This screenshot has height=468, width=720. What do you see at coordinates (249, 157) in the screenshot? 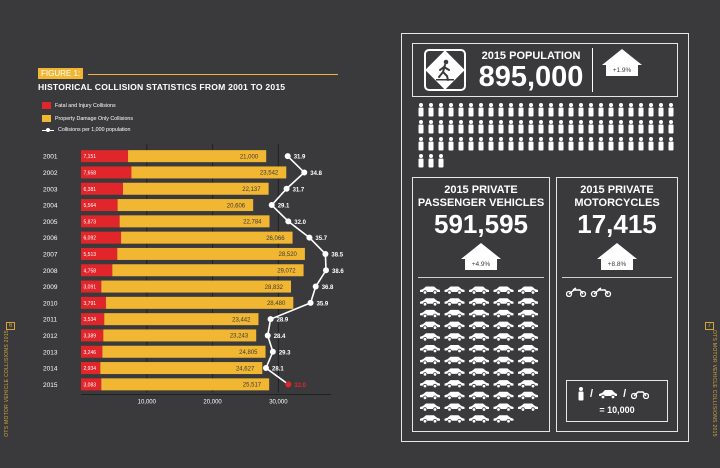
I see `label-property-2001: 21,000` at bounding box center [249, 157].